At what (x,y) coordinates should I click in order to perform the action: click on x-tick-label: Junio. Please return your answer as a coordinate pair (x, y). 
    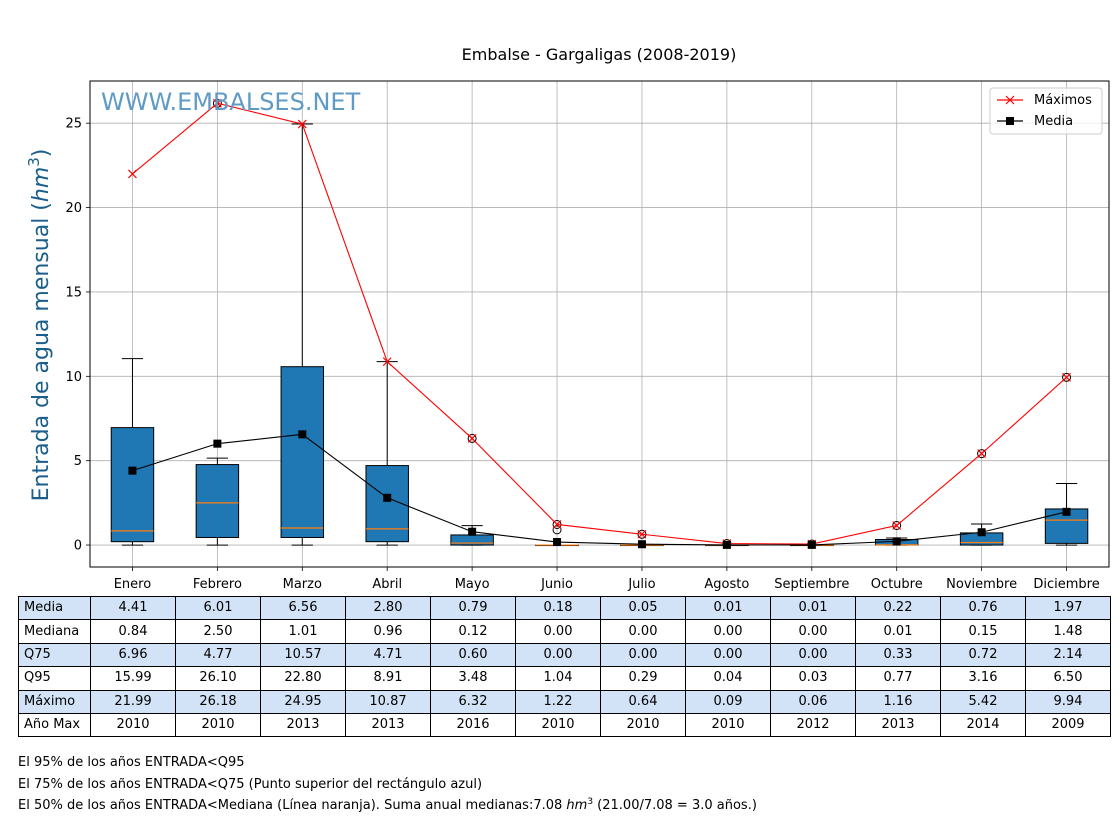
    Looking at the image, I should click on (556, 584).